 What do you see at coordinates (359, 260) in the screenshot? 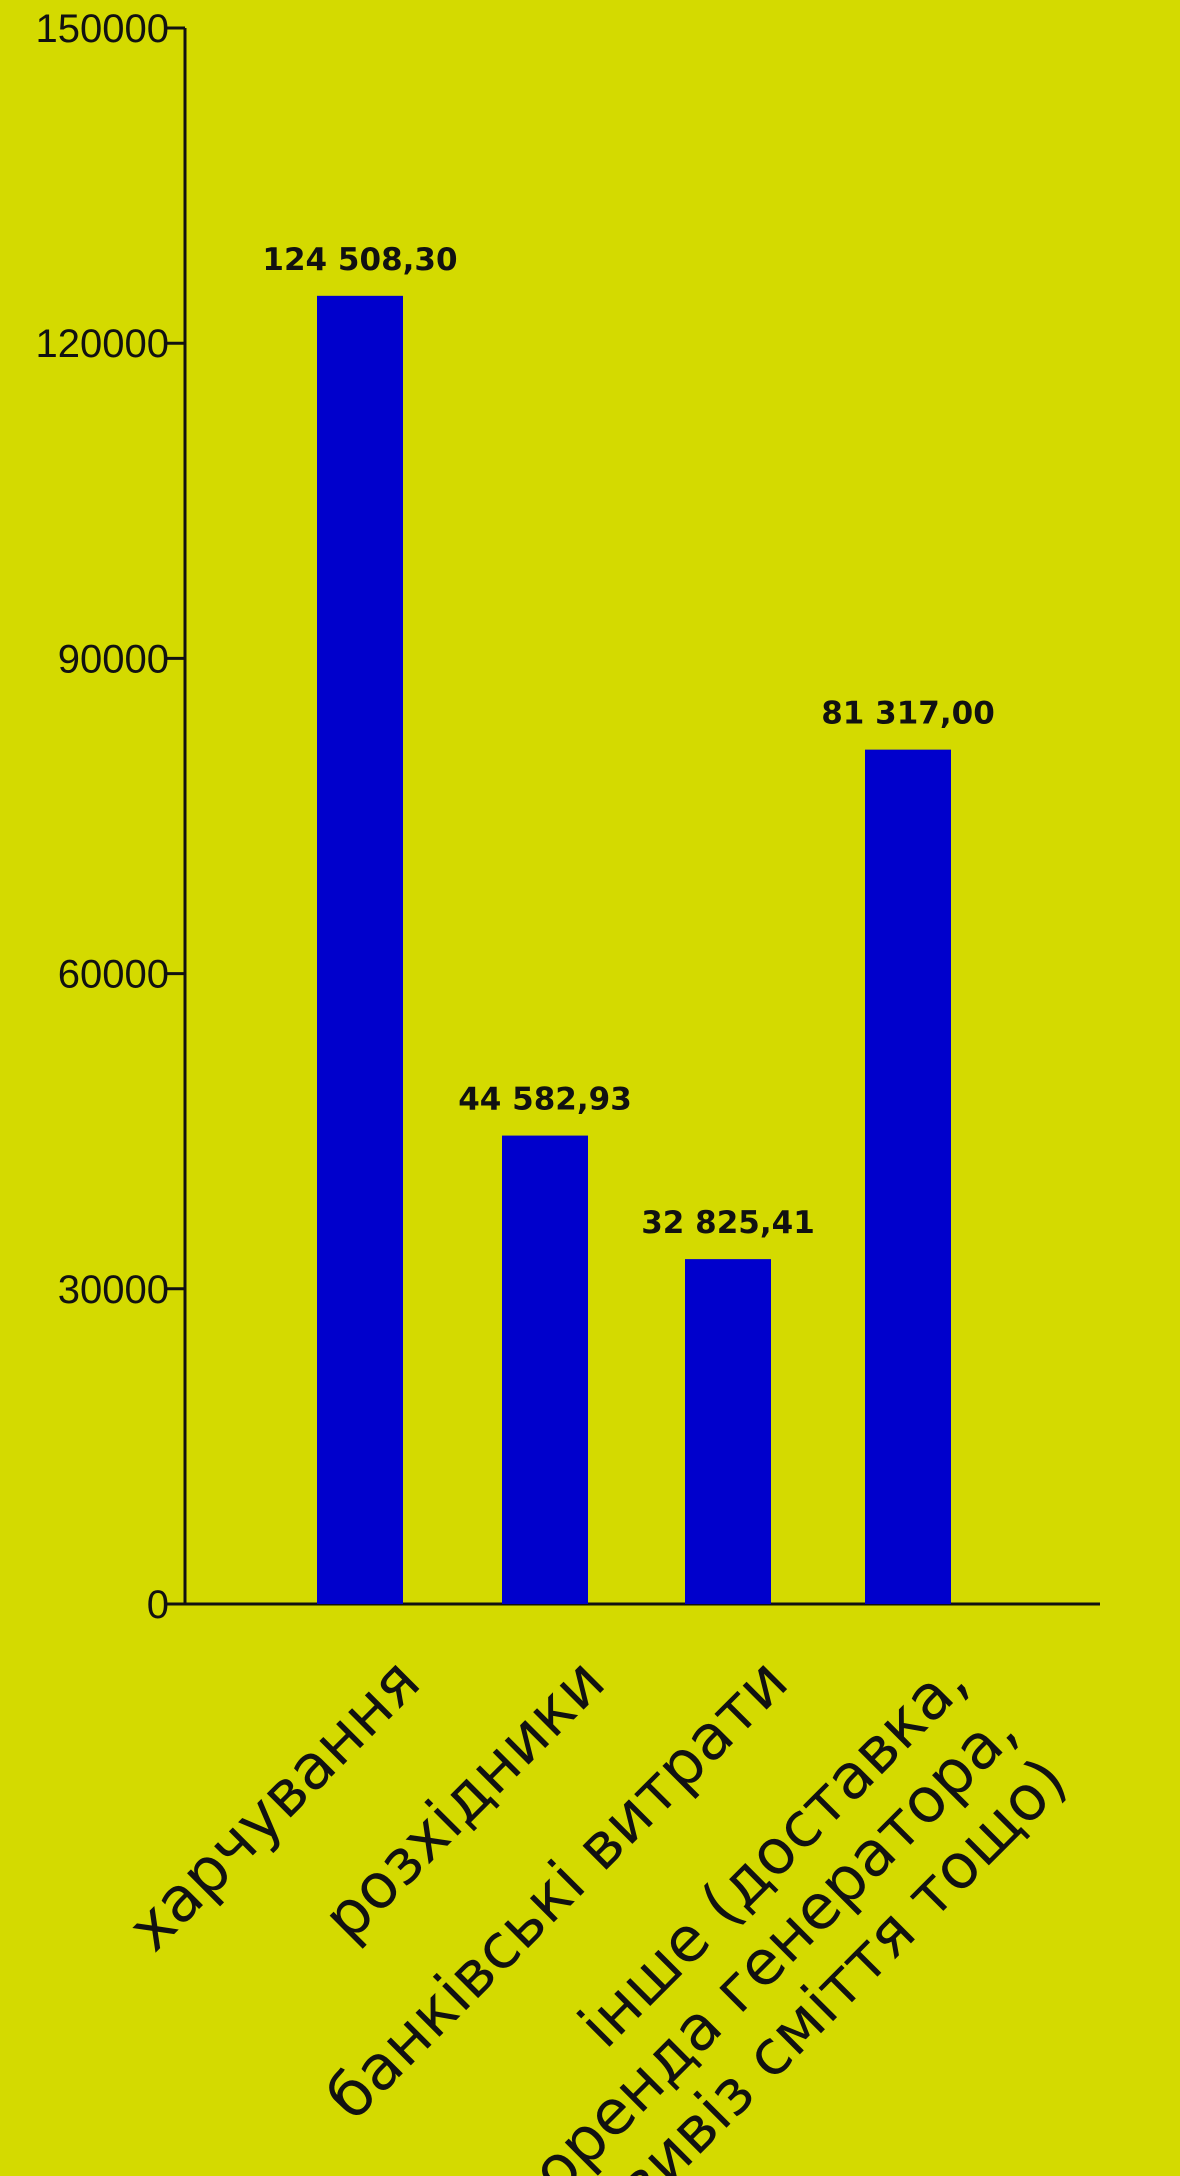
I see `bar-value-label: 124 508,30` at bounding box center [359, 260].